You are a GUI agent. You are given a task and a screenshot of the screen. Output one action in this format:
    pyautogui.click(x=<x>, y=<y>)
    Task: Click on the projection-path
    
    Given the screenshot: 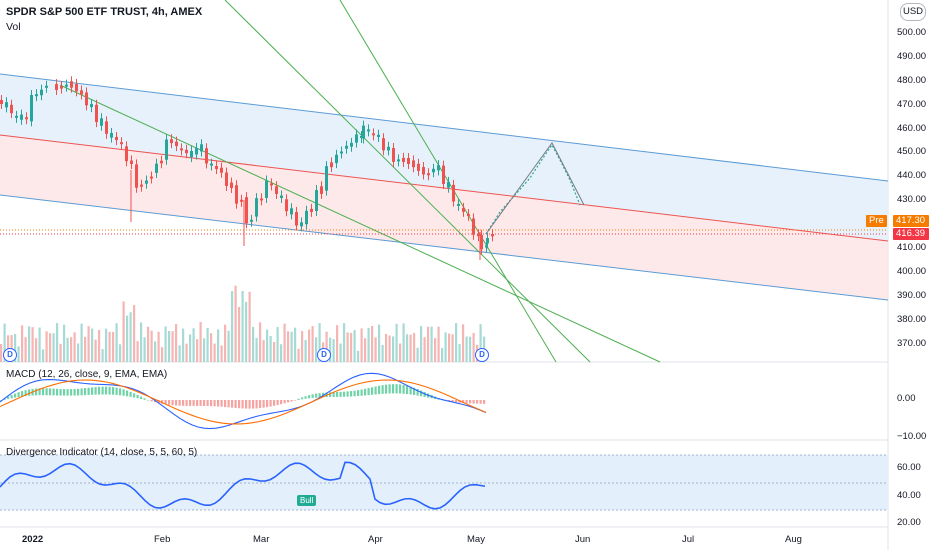 What is the action you would take?
    pyautogui.click(x=533, y=189)
    